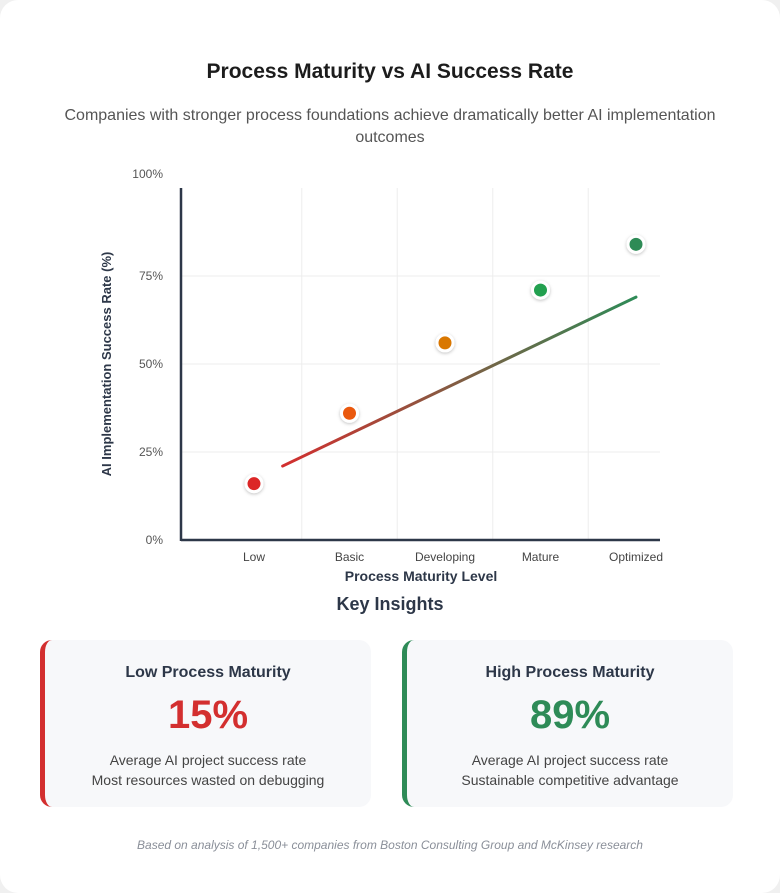  Describe the element at coordinates (349, 557) in the screenshot. I see `x-tick-label-basic: Basic` at that location.